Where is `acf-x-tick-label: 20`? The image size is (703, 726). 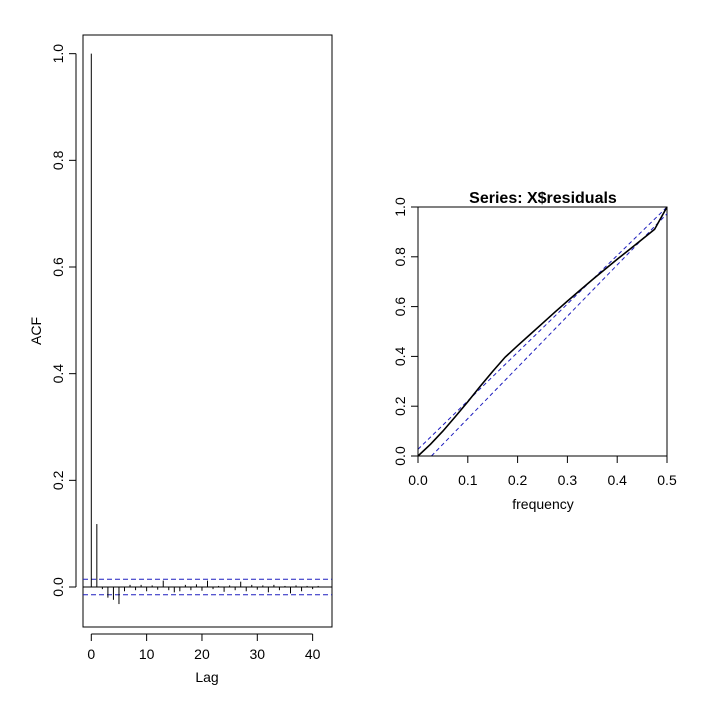
acf-x-tick-label: 20 is located at coordinates (202, 654).